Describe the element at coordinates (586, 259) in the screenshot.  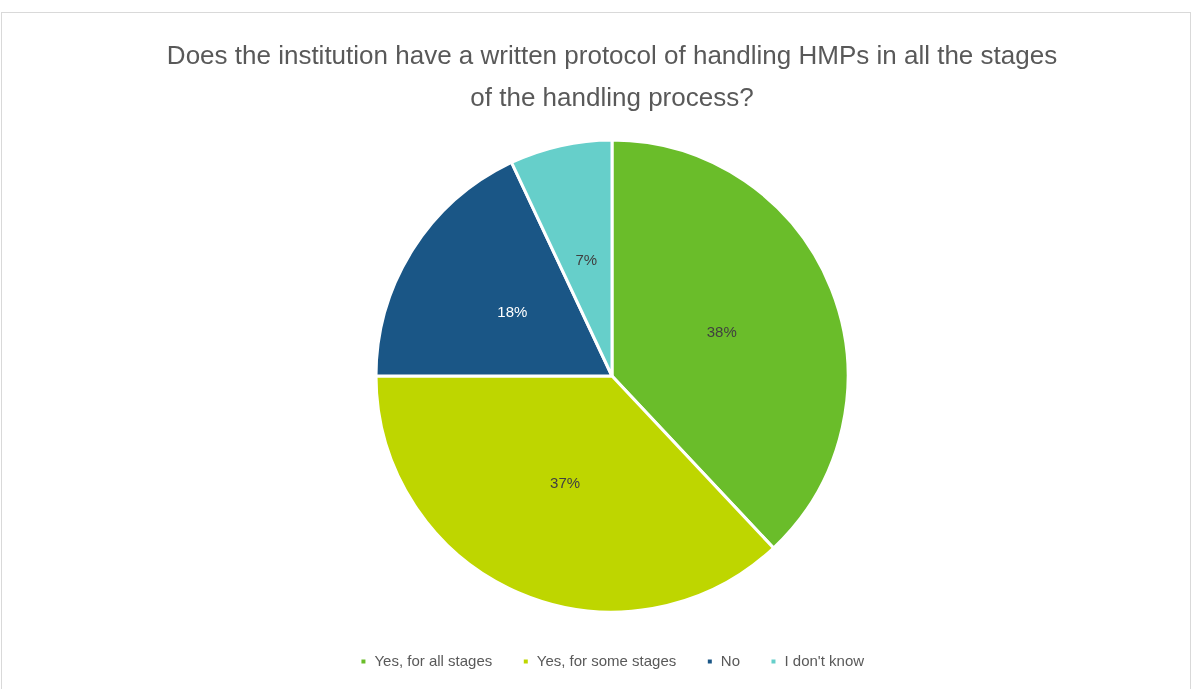
I see `data-label: 7%` at that location.